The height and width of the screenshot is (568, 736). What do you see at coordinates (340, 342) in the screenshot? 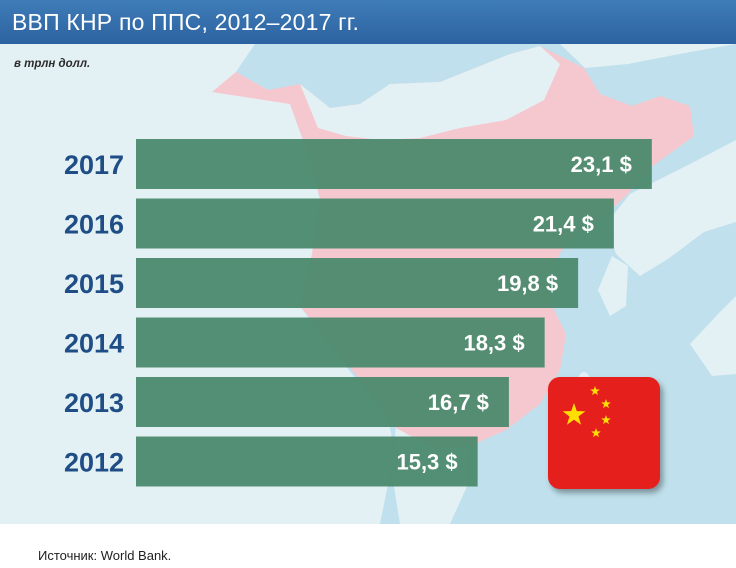
I see `bar-2014` at bounding box center [340, 342].